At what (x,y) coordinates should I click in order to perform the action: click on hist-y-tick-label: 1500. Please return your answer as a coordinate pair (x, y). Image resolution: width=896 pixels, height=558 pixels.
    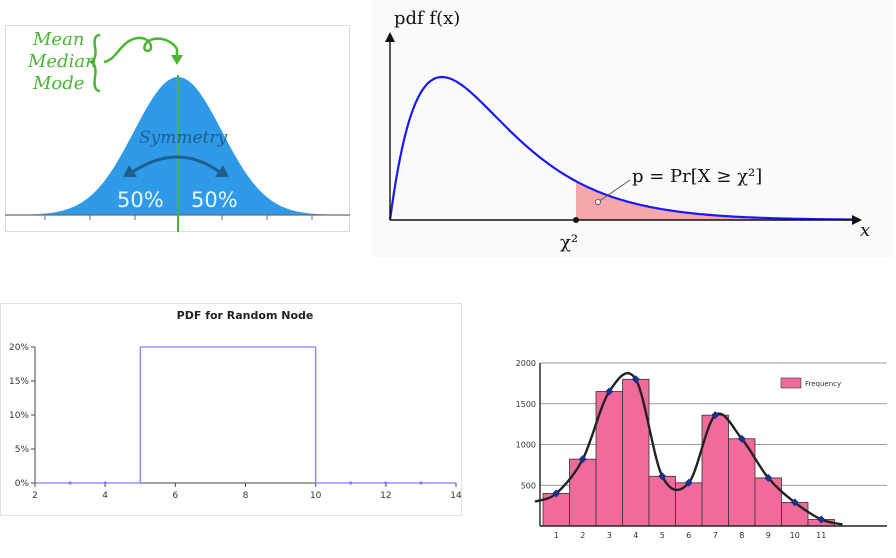
    Looking at the image, I should click on (526, 404).